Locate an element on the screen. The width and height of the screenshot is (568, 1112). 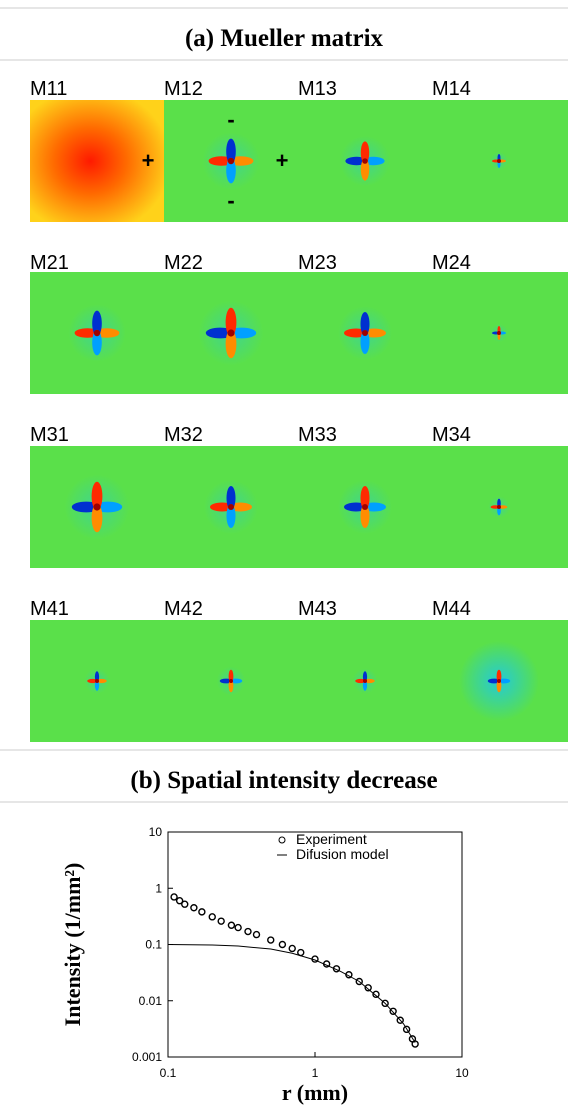
element-label: M21 is located at coordinates (49, 263).